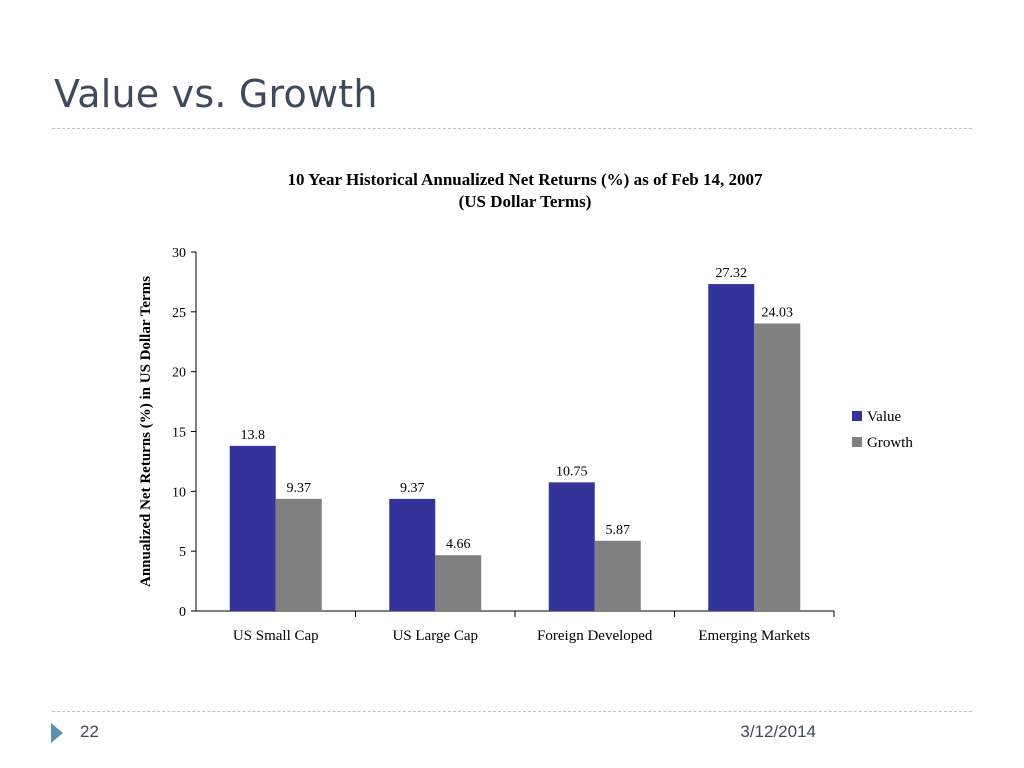  What do you see at coordinates (890, 443) in the screenshot?
I see `legend-label: Growth` at bounding box center [890, 443].